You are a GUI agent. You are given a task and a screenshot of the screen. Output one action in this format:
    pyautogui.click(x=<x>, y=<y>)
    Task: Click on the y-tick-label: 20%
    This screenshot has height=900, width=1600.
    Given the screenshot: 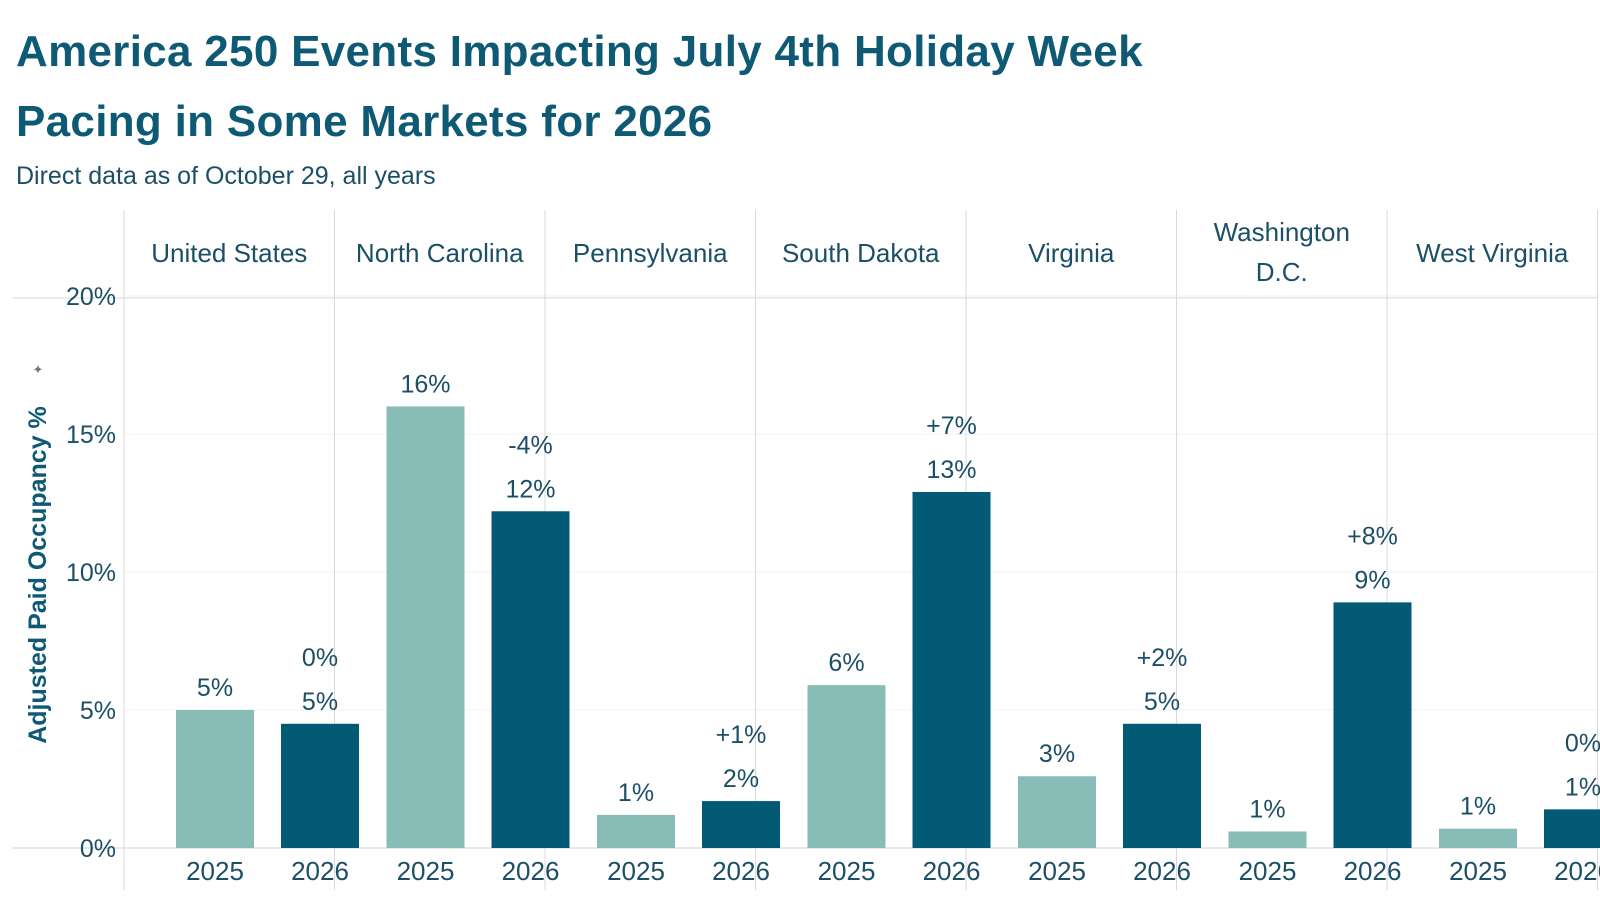 What is the action you would take?
    pyautogui.click(x=91, y=297)
    